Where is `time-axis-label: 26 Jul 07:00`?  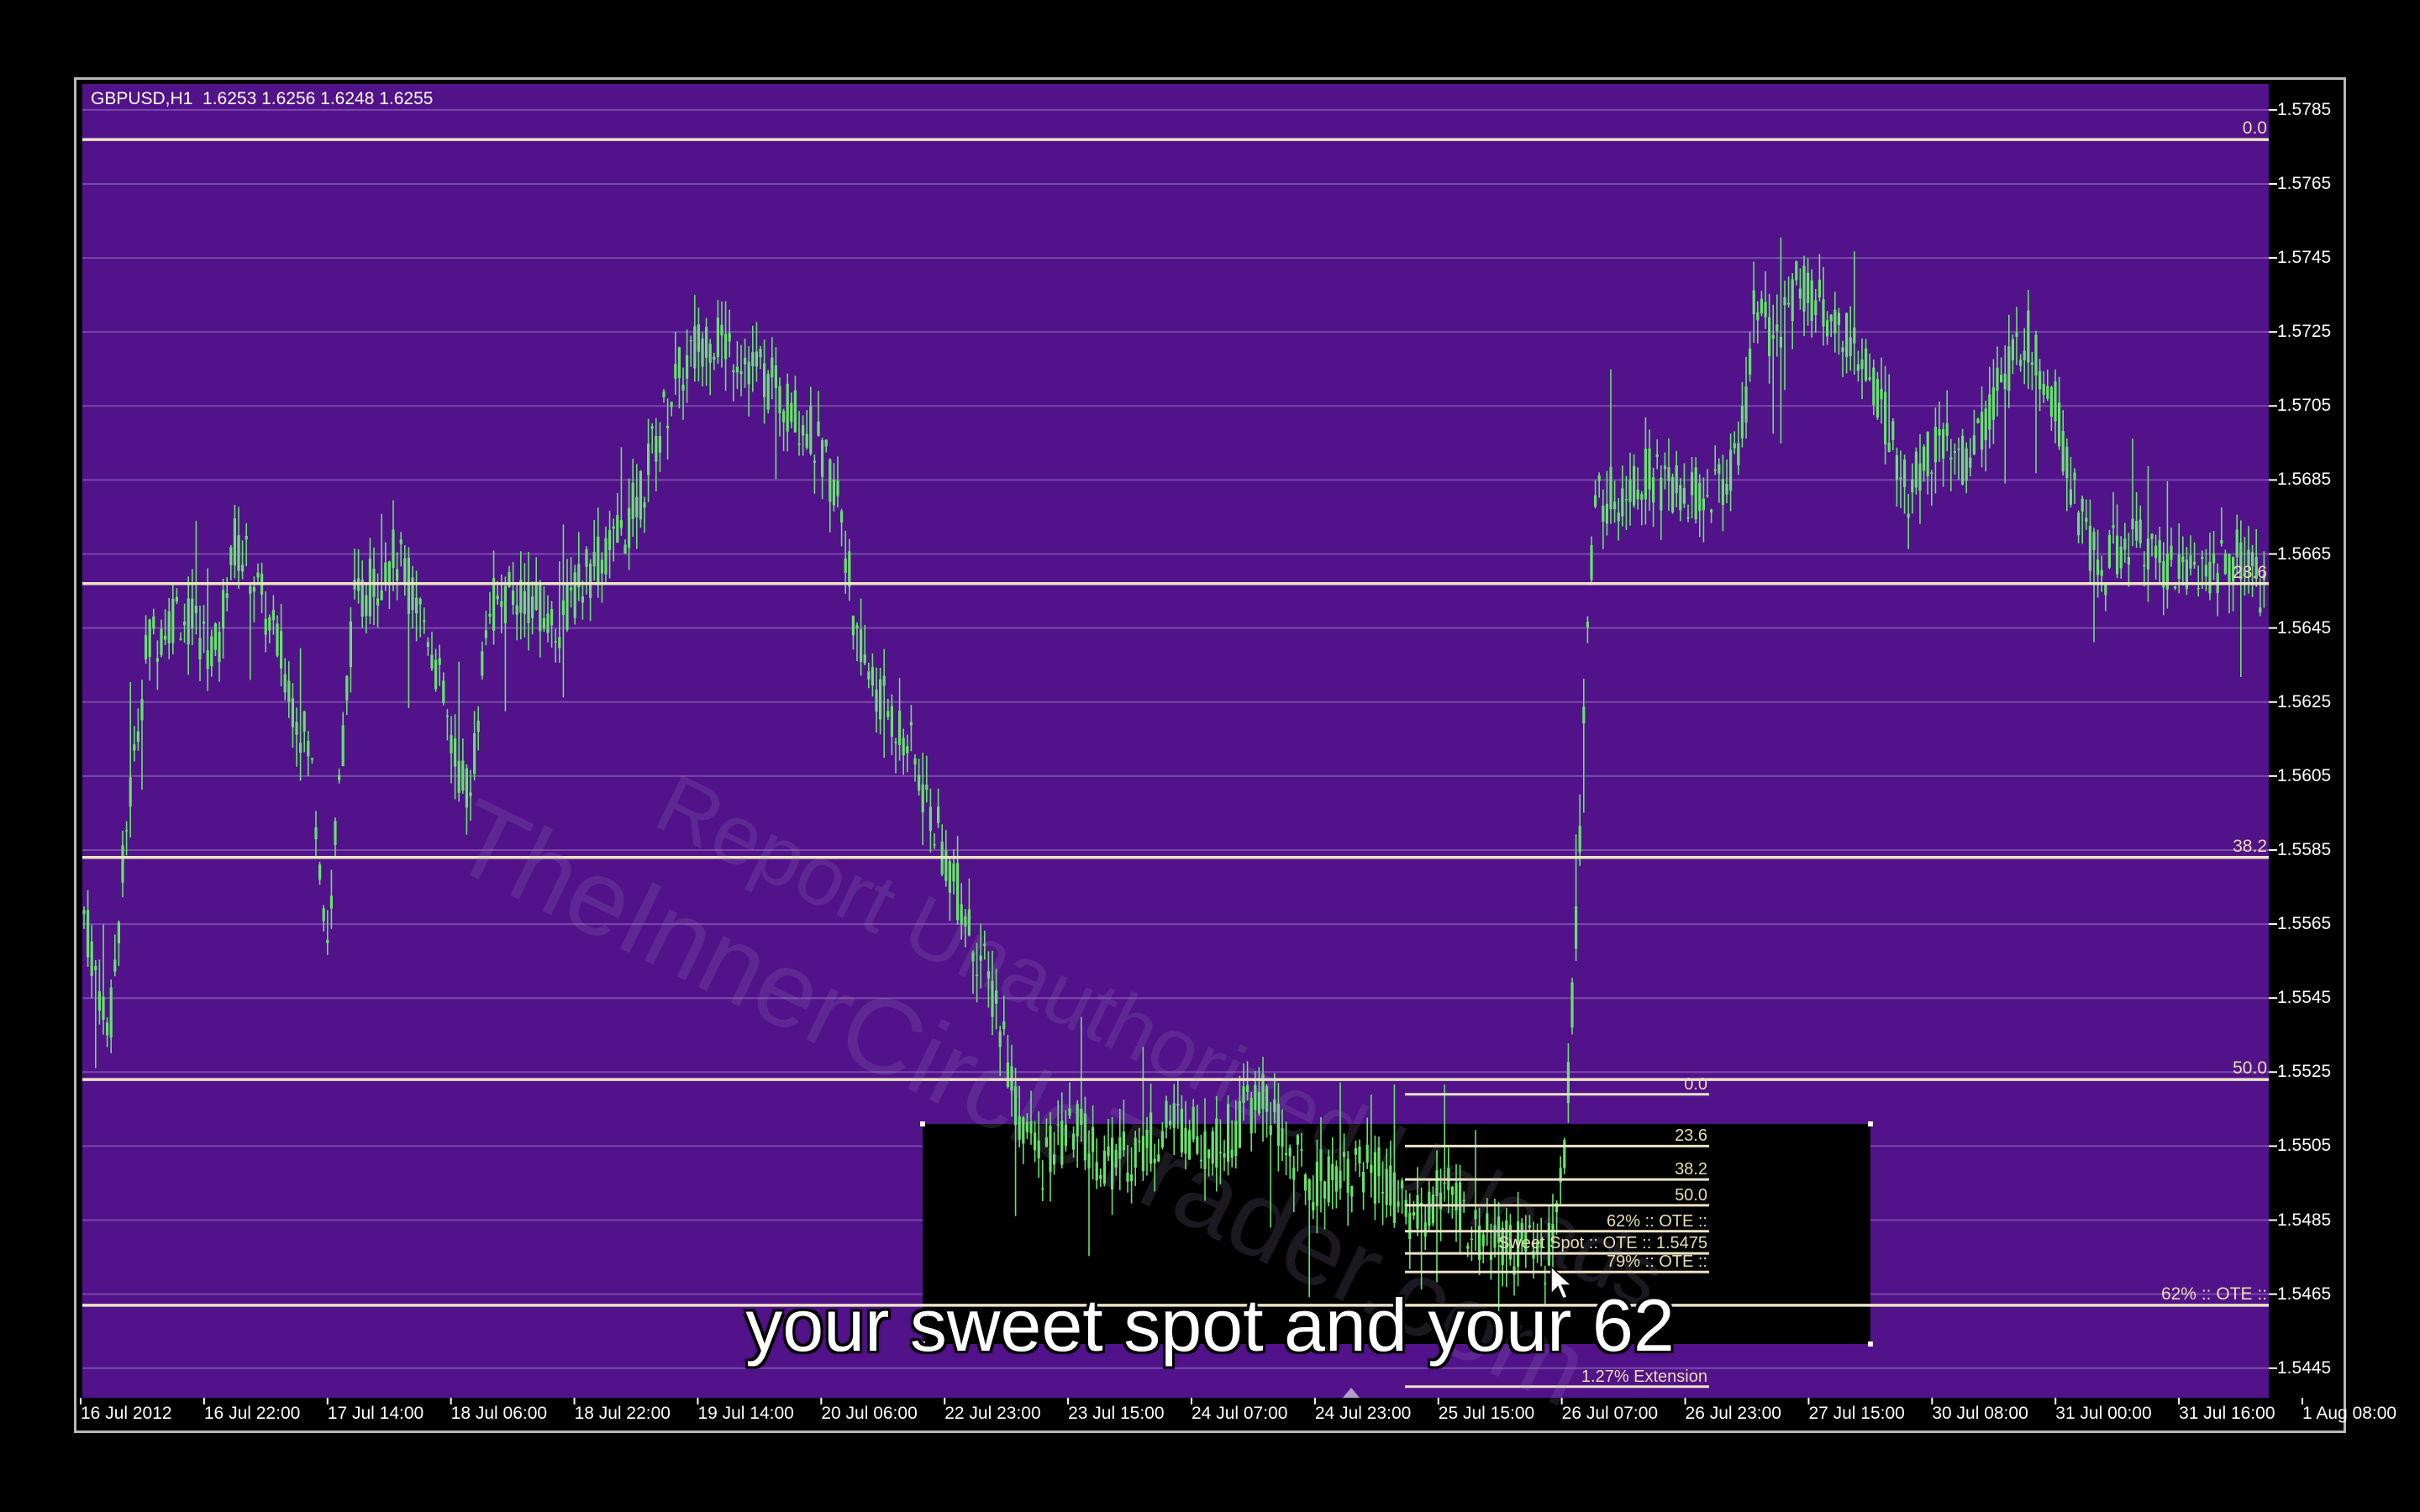 time-axis-label: 26 Jul 07:00 is located at coordinates (1610, 1413).